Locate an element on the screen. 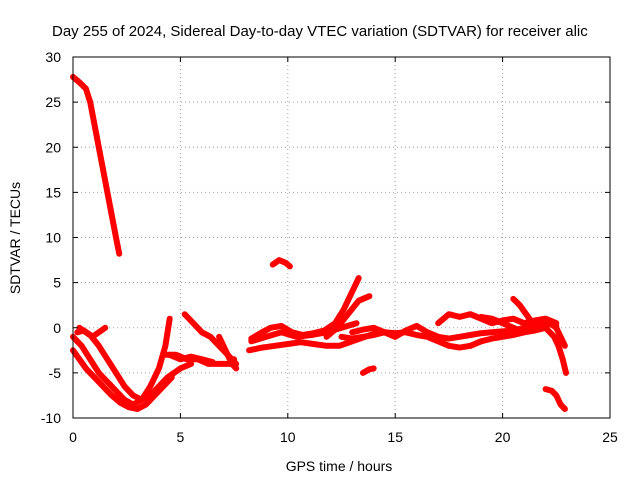 The height and width of the screenshot is (480, 640). x-tick-label: 15 is located at coordinates (395, 437).